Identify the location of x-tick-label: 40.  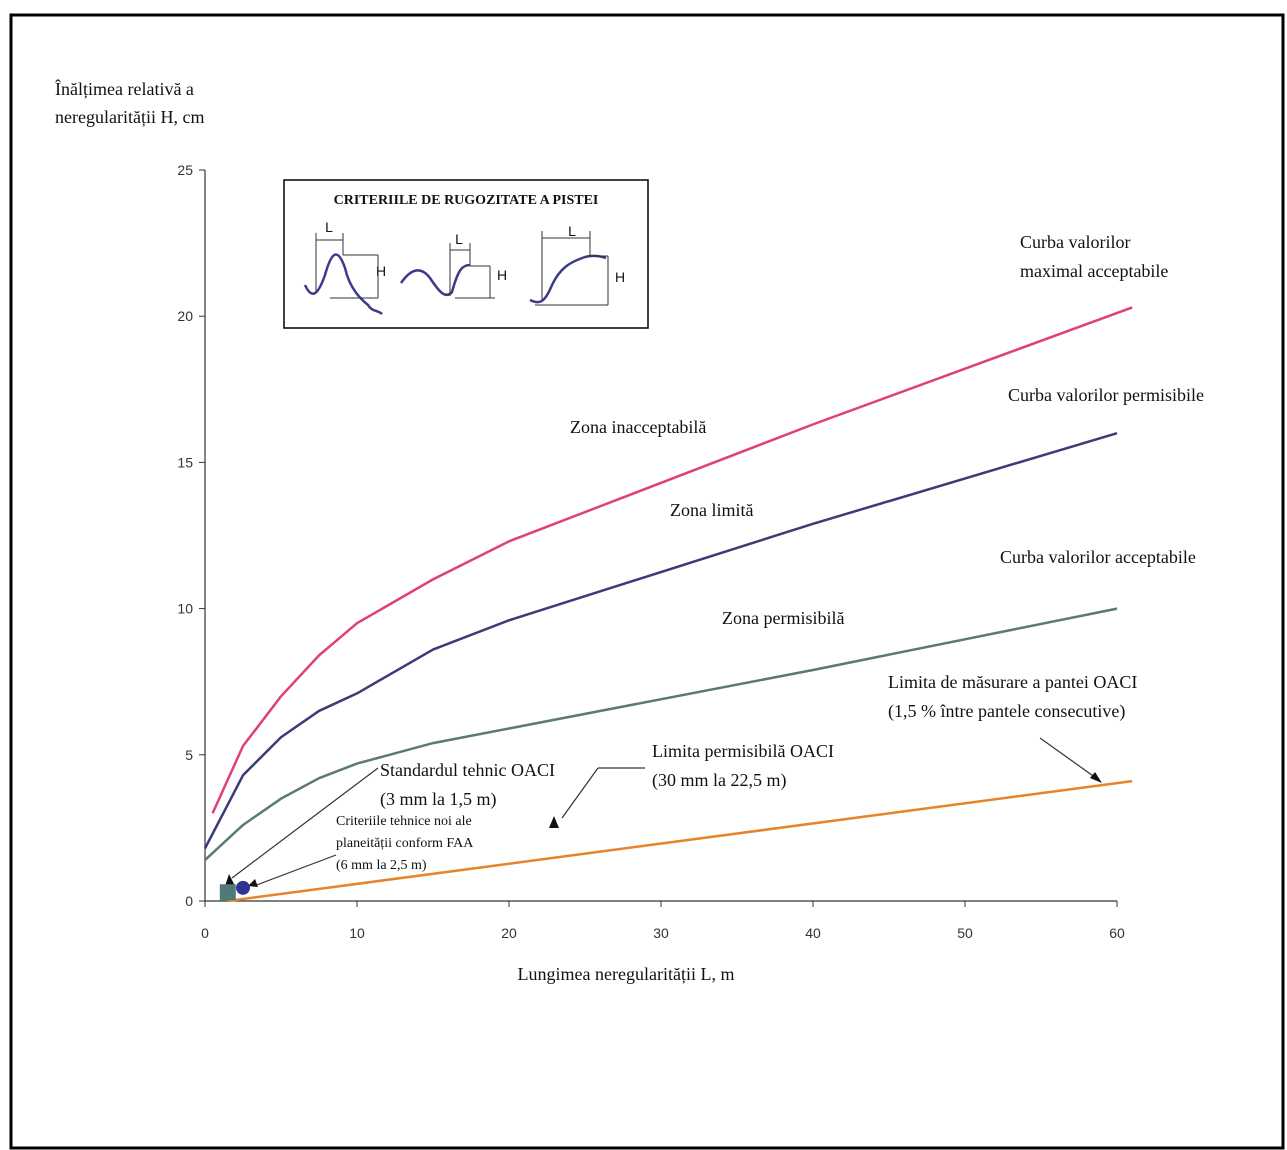
(813, 933).